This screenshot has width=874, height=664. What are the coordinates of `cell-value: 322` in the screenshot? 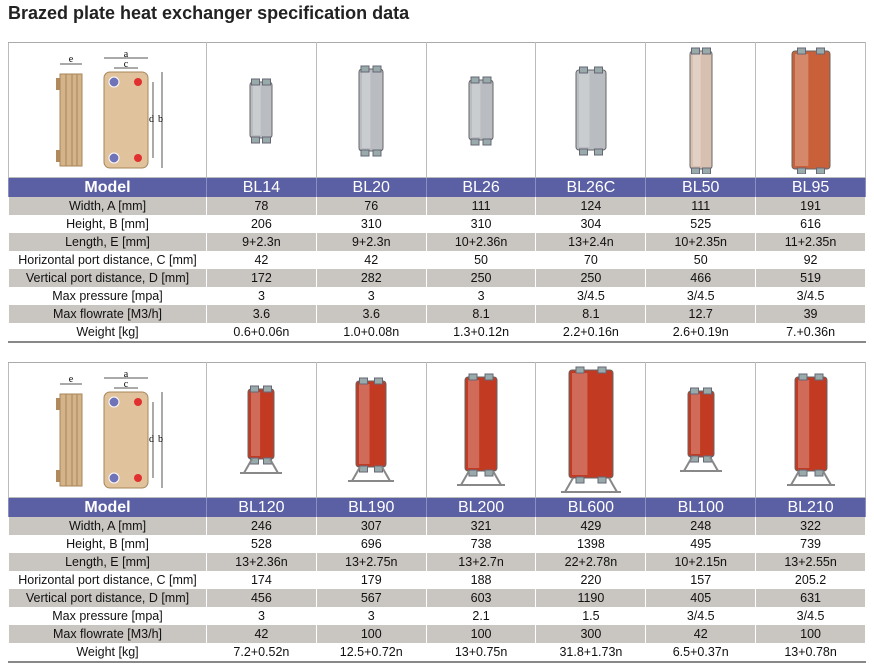 It's located at (810, 526).